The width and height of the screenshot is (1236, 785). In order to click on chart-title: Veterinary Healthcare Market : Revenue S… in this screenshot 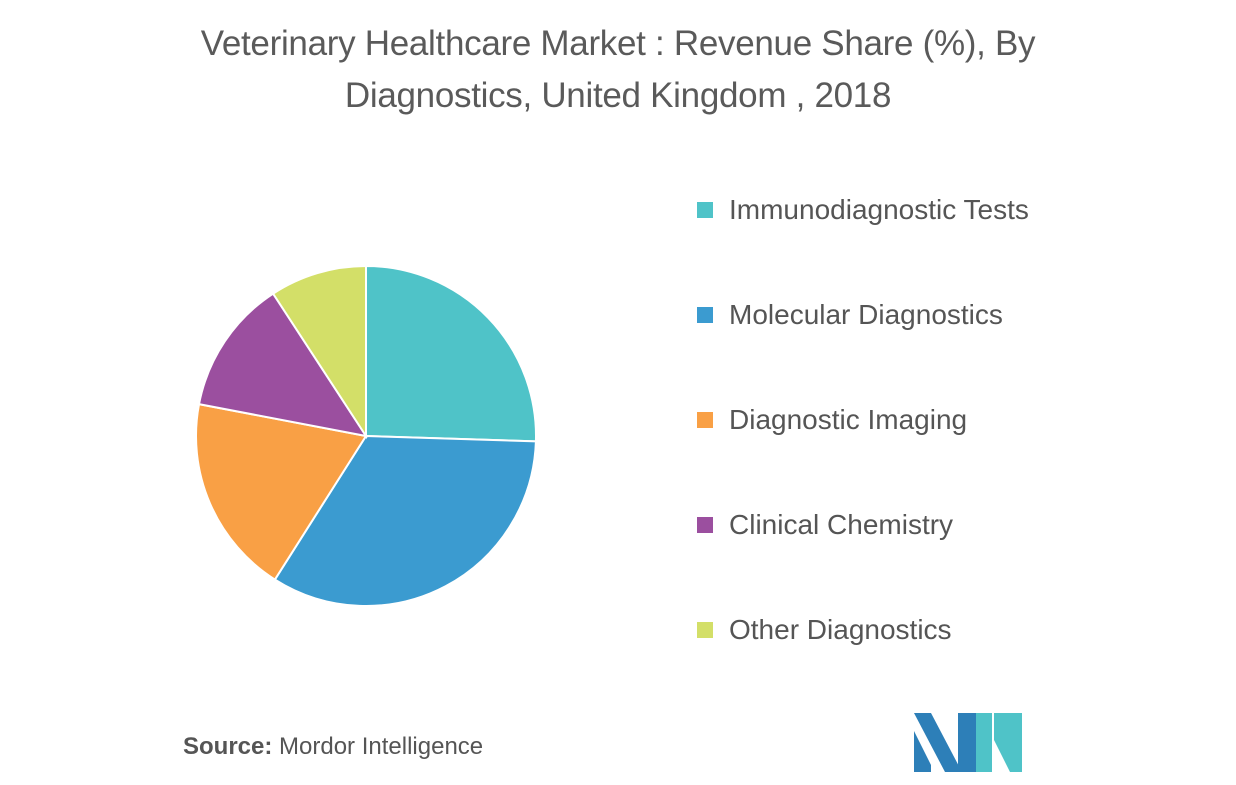, I will do `click(618, 70)`.